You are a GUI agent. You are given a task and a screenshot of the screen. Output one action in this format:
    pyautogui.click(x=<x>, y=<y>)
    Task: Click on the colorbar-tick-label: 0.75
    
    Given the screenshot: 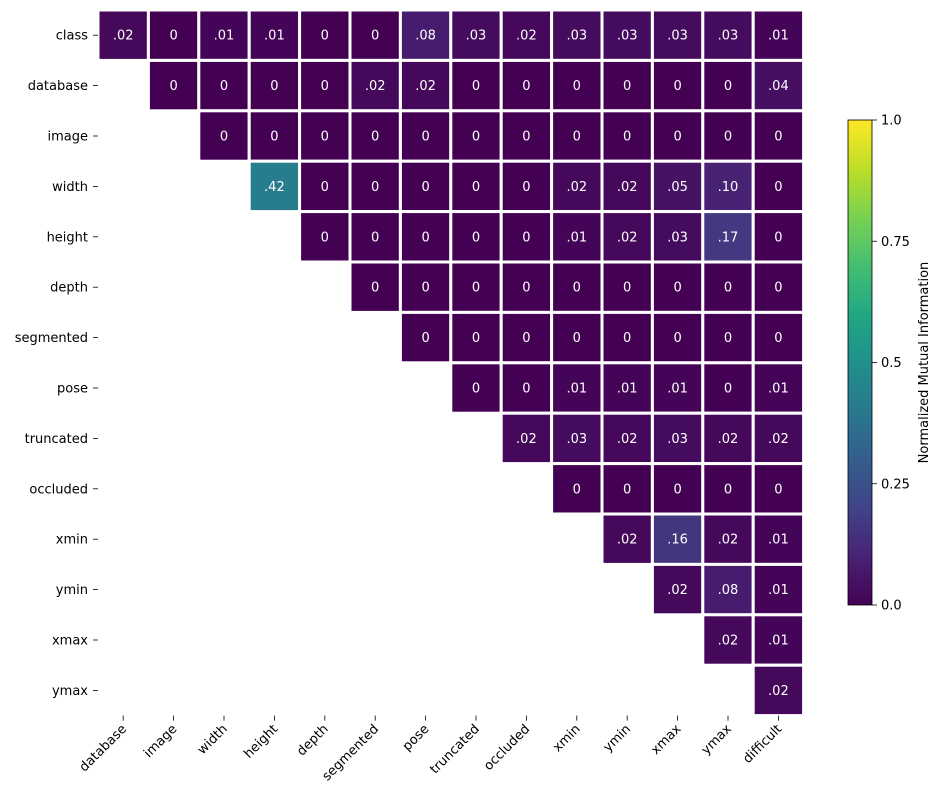 What is the action you would take?
    pyautogui.click(x=895, y=242)
    